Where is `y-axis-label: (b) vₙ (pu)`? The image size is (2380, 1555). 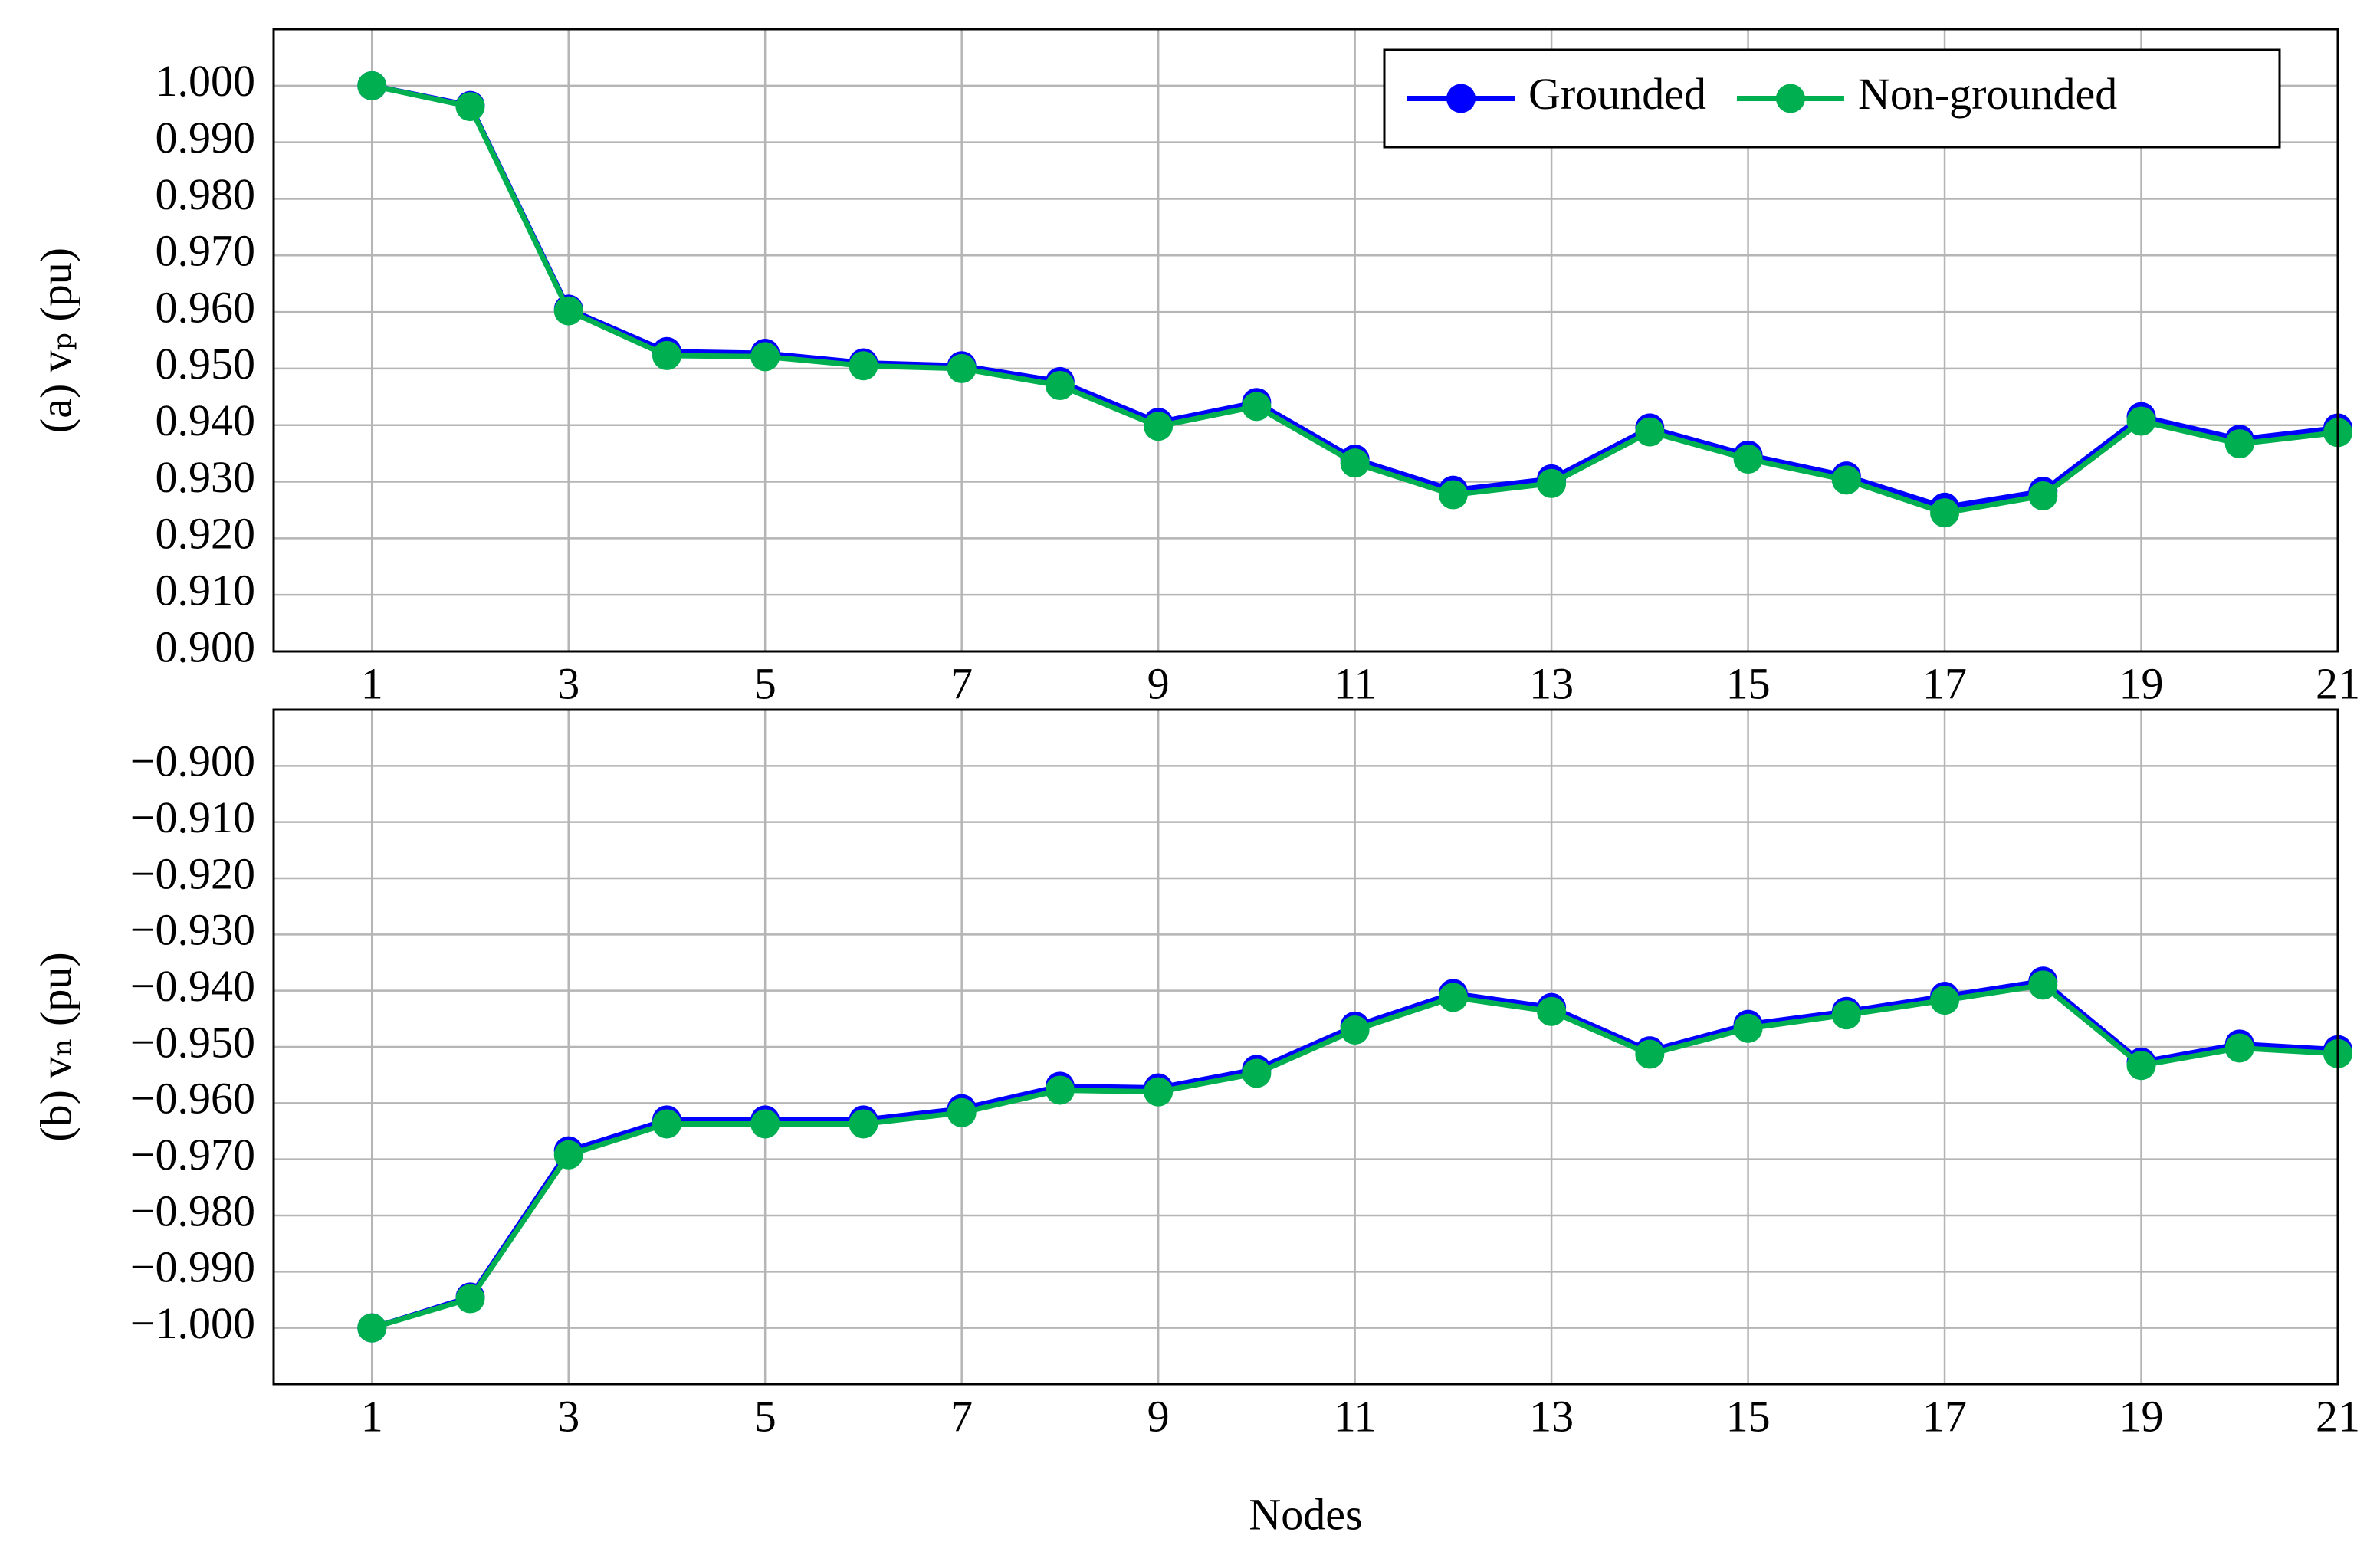 y-axis-label: (b) vₙ (pu) is located at coordinates (55, 1047).